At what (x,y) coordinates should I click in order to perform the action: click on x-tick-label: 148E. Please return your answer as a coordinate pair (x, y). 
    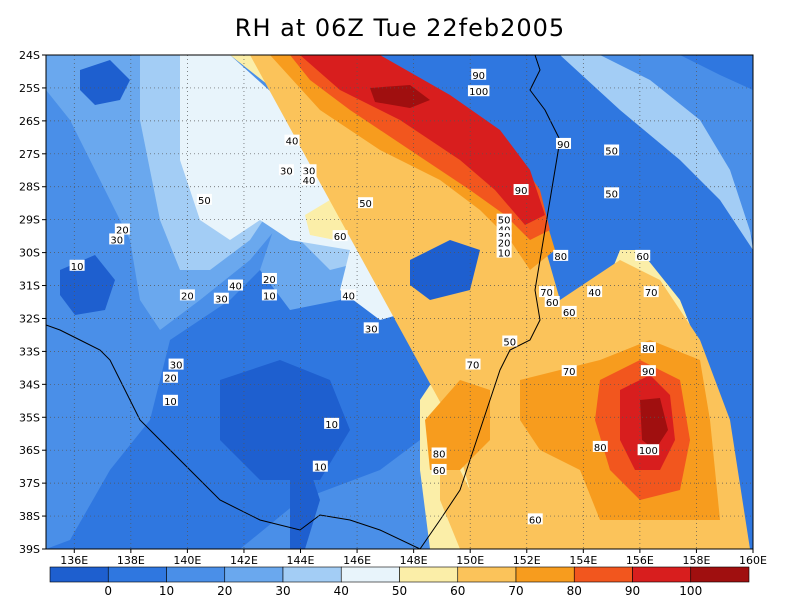
    Looking at the image, I should click on (414, 560).